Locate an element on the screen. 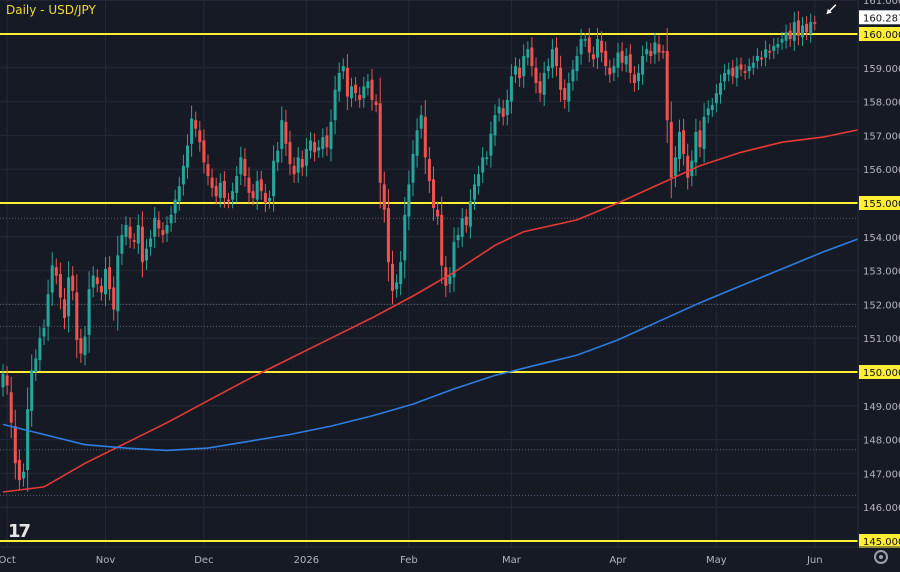 The image size is (900, 572). x-tick-label: 2026 is located at coordinates (306, 560).